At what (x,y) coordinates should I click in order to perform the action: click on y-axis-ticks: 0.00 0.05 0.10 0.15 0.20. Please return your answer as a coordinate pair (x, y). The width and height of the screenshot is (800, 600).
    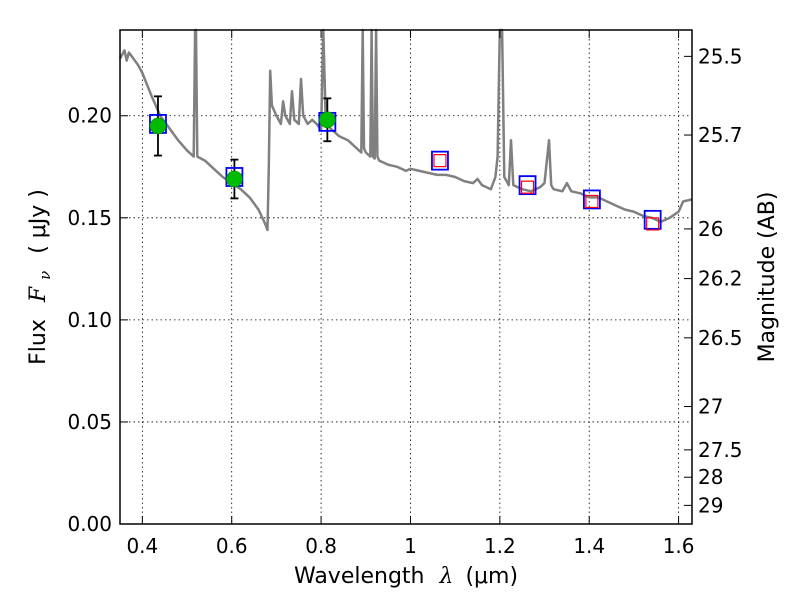
    Looking at the image, I should click on (97, 320).